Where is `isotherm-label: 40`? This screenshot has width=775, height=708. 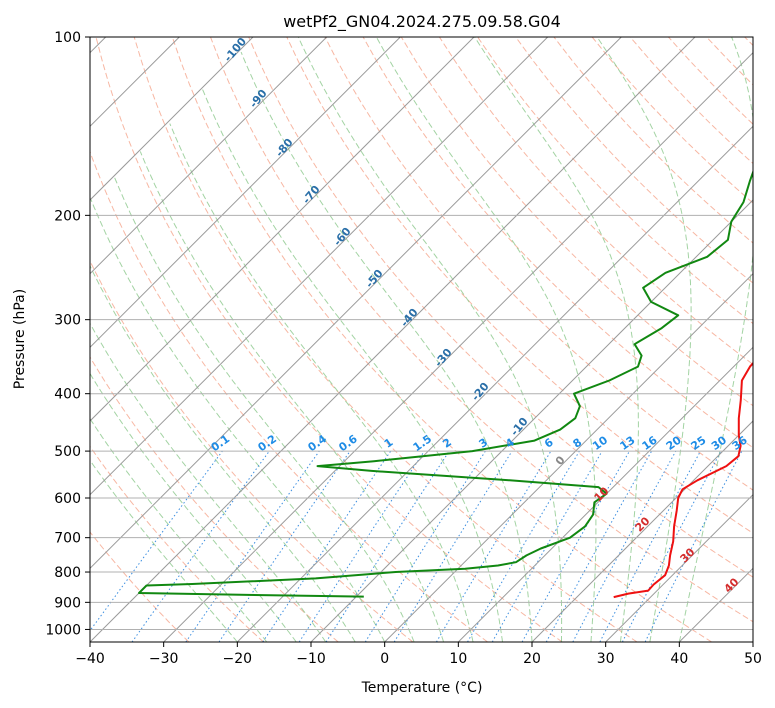
isotherm-label: 40 is located at coordinates (732, 585).